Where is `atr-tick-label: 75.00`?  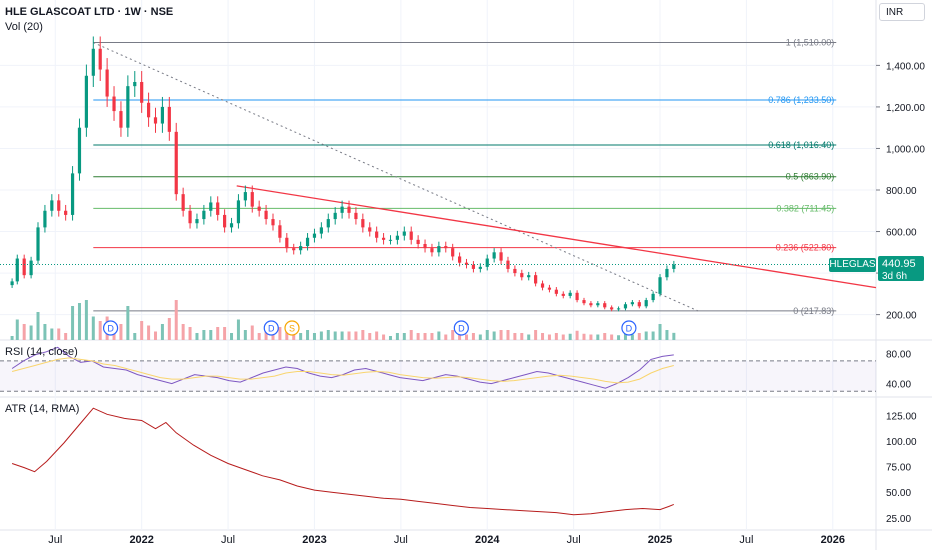 atr-tick-label: 75.00 is located at coordinates (898, 468).